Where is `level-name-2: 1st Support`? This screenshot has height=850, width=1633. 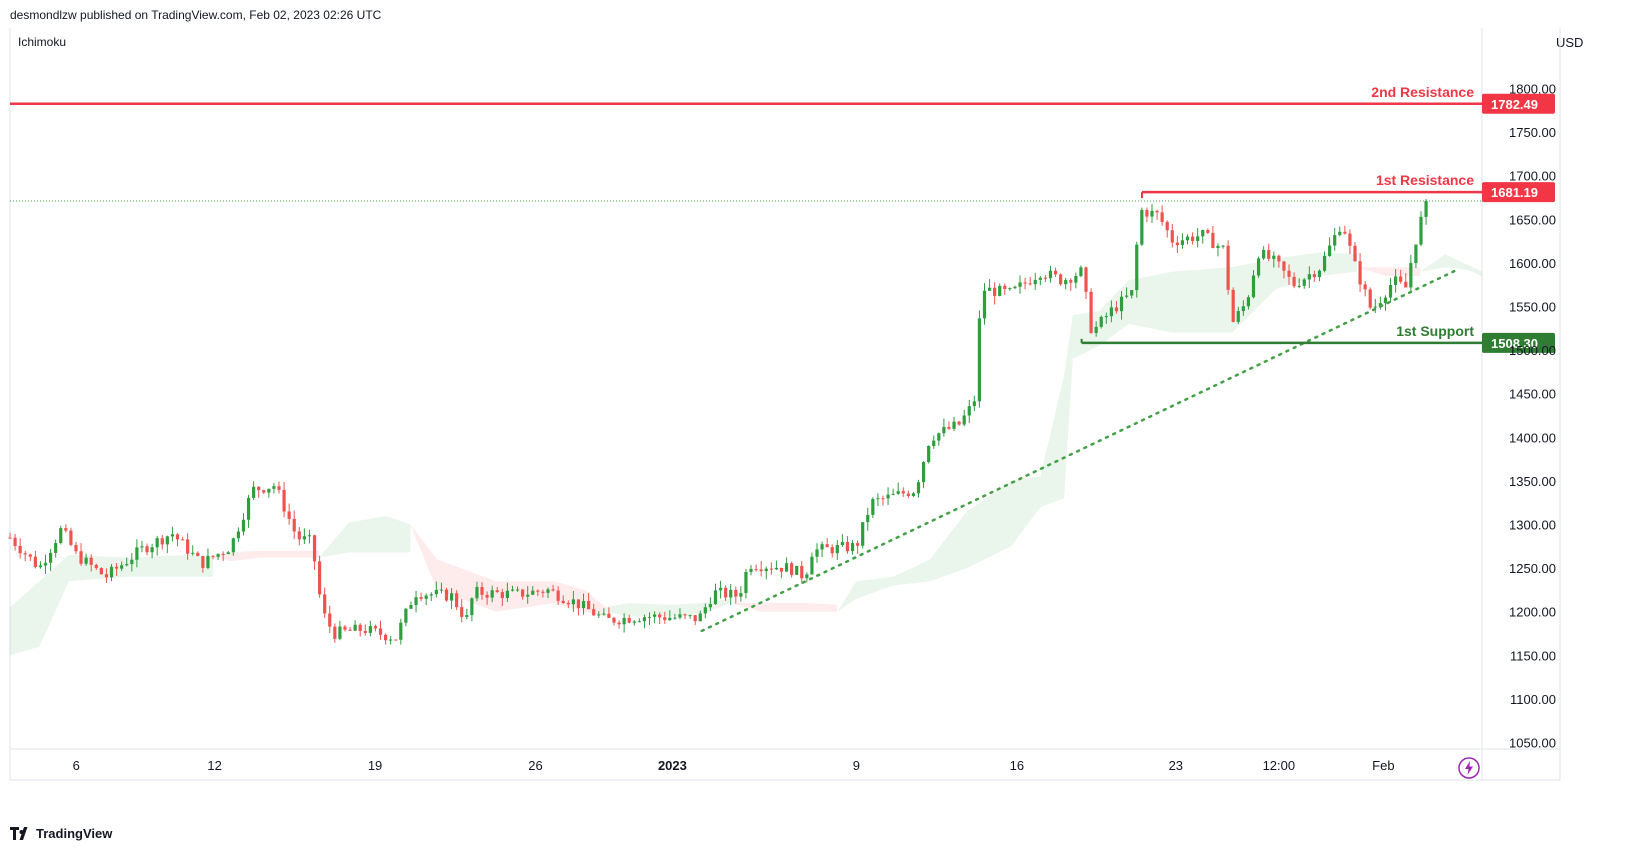 level-name-2: 1st Support is located at coordinates (1435, 331).